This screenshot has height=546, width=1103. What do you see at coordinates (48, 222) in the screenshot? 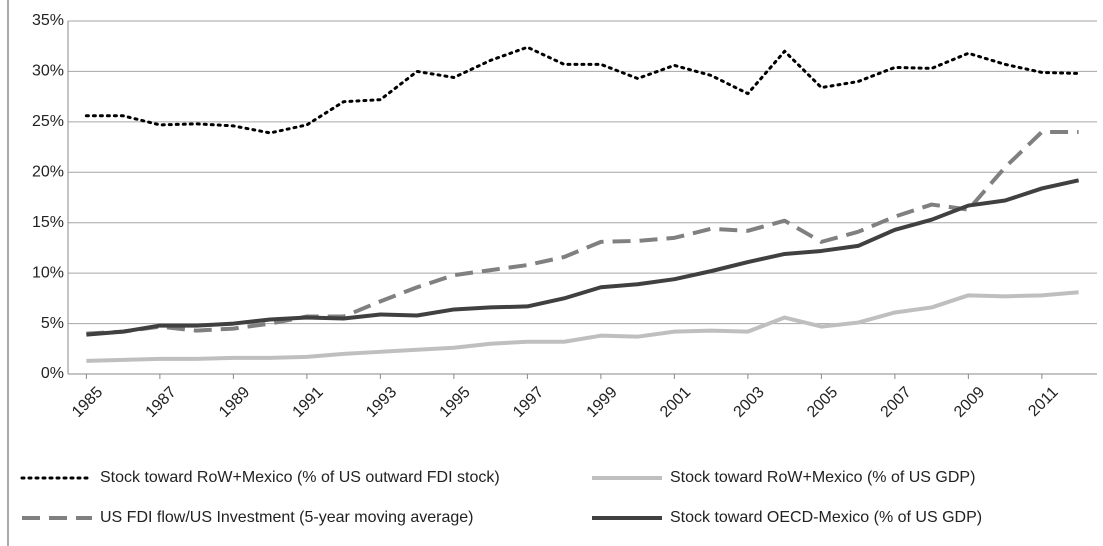
I see `y-tick-label: 15%` at bounding box center [48, 222].